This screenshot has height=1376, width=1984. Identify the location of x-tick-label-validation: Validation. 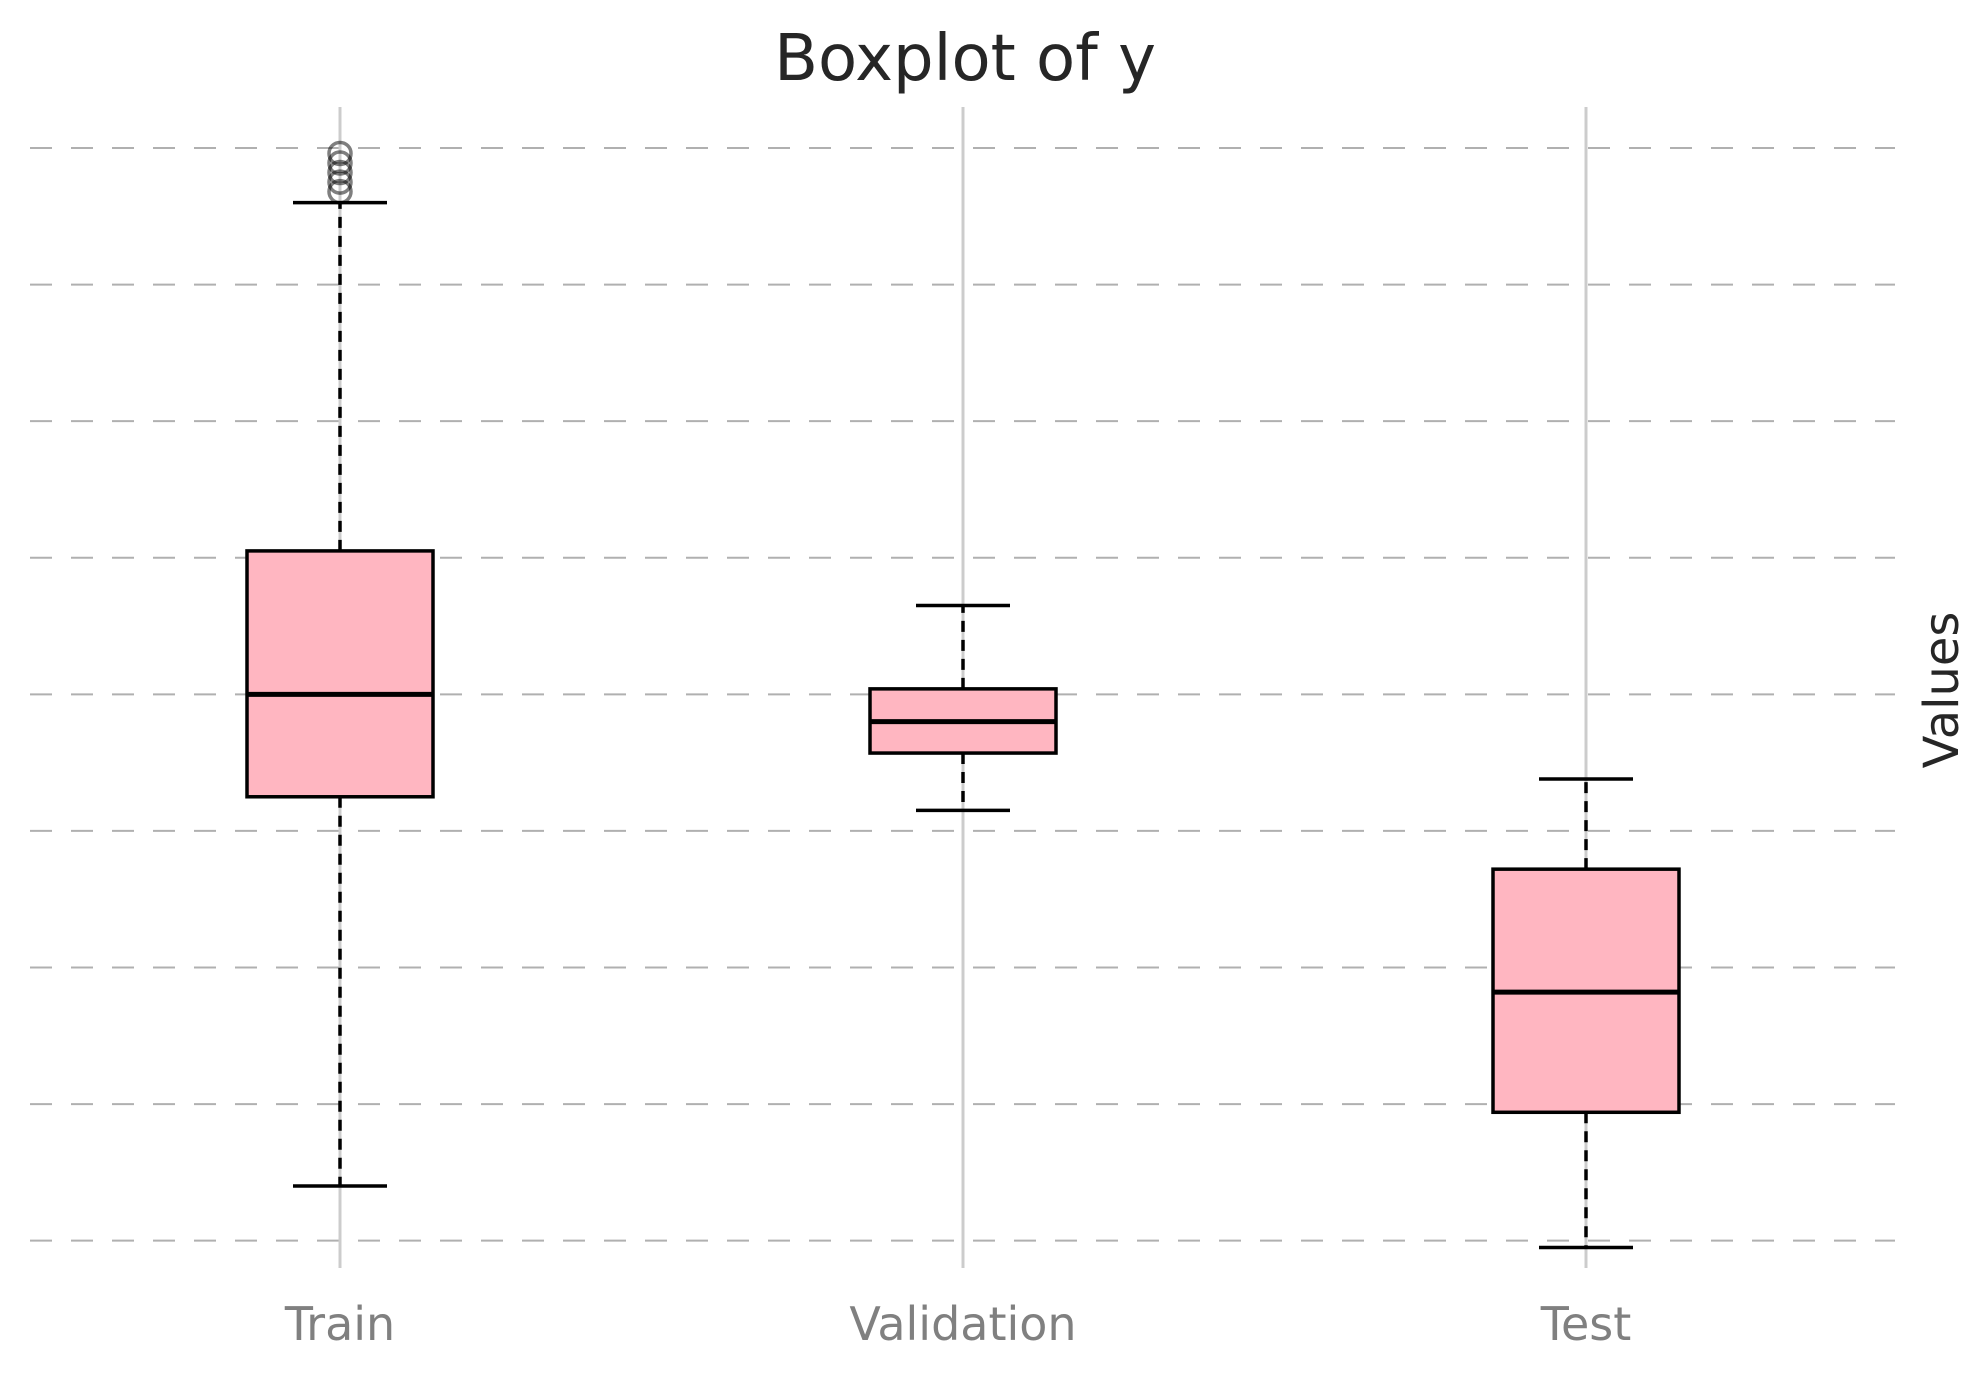
(962, 1324).